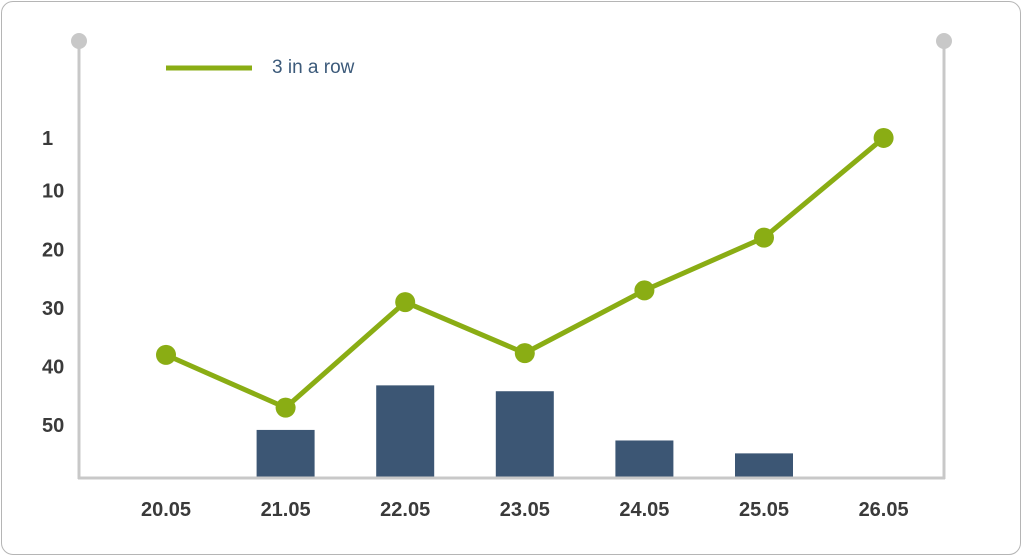  I want to click on bar-series, so click(524, 431).